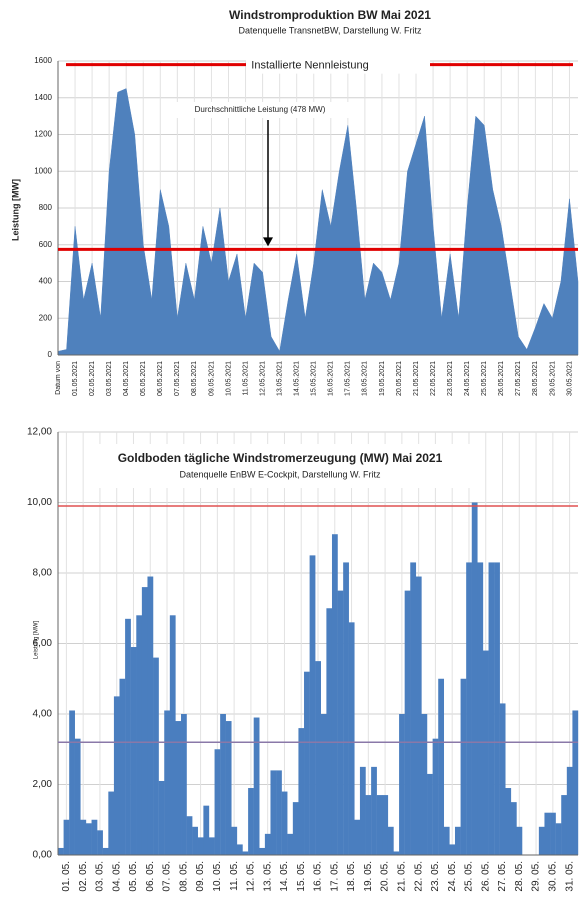 The image size is (581, 898). Describe the element at coordinates (177, 378) in the screenshot. I see `x-tick-label: 07.05.2021` at that location.